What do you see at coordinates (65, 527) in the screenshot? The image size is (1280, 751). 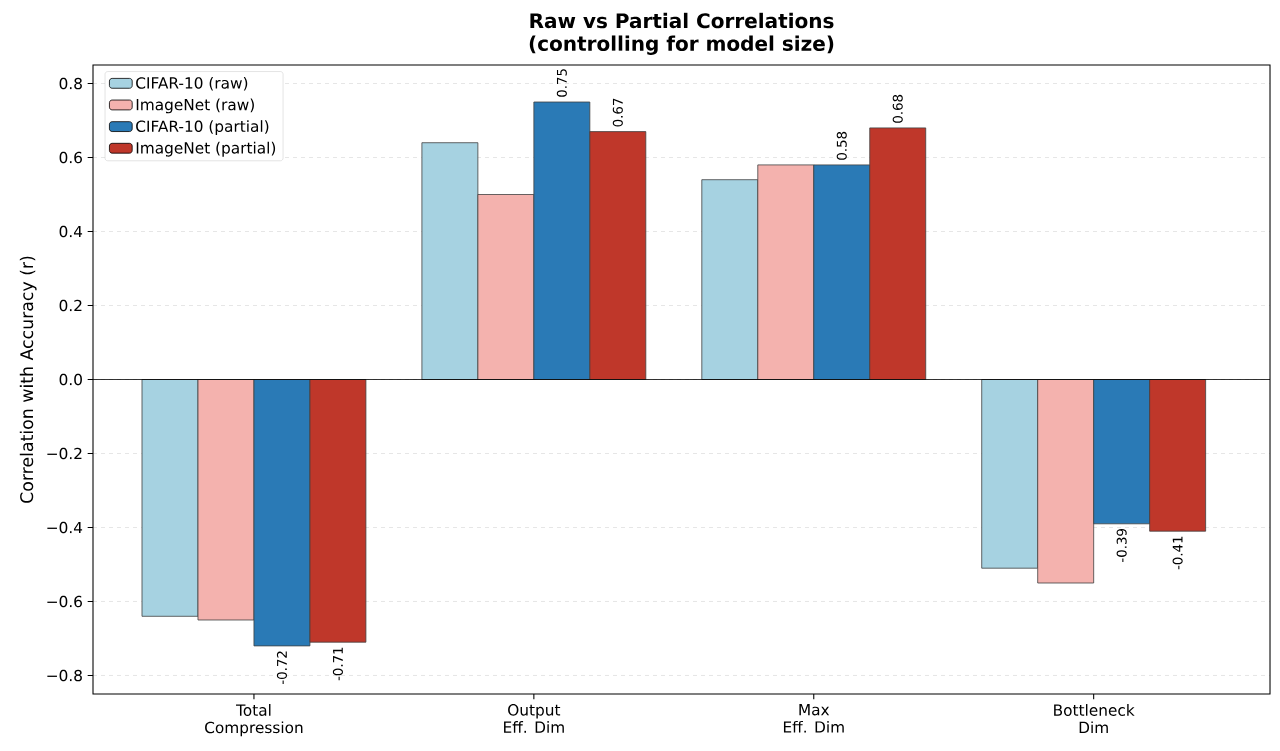 I see `y-tick-label: −0.4` at bounding box center [65, 527].